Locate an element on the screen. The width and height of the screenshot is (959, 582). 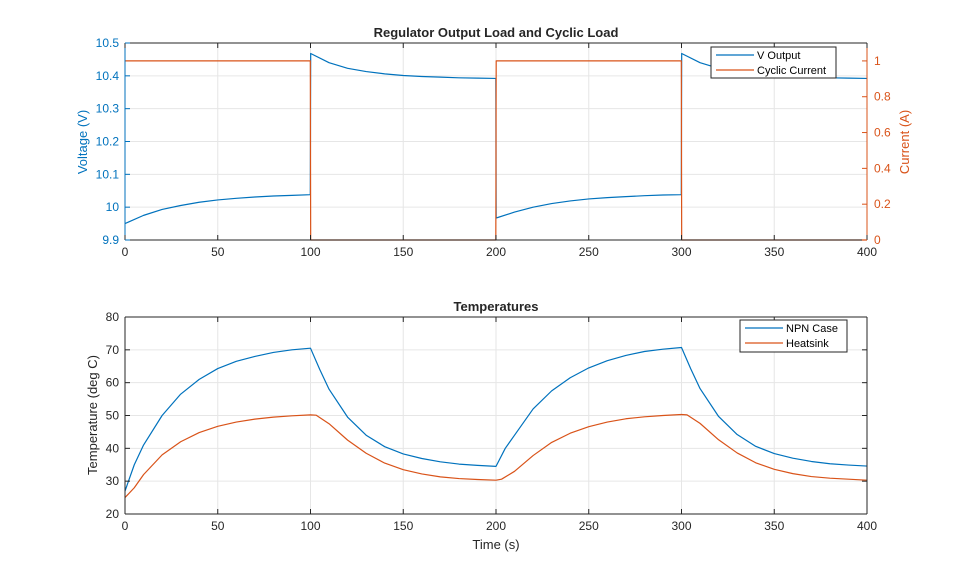
legend-label: Cyclic Current is located at coordinates (791, 71).